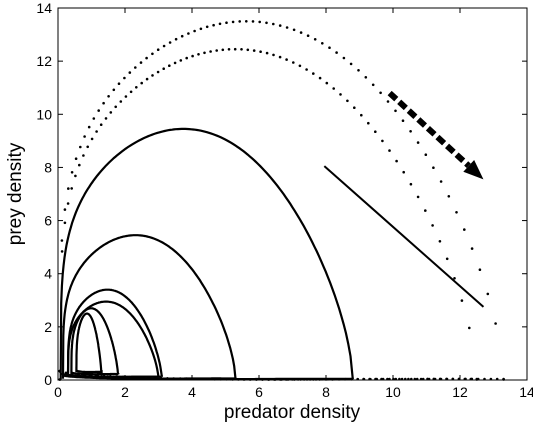  What do you see at coordinates (48, 167) in the screenshot?
I see `y-tick-label: 8` at bounding box center [48, 167].